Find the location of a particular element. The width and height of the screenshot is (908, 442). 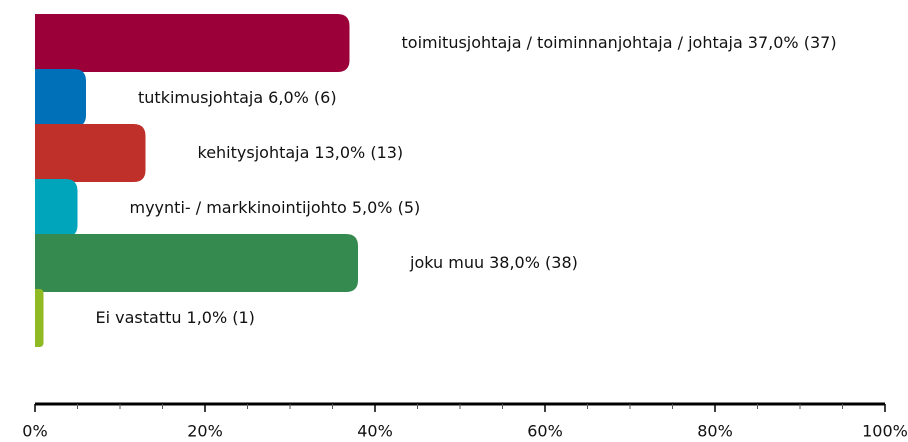

value-label: 1,0% (1) is located at coordinates (221, 317).